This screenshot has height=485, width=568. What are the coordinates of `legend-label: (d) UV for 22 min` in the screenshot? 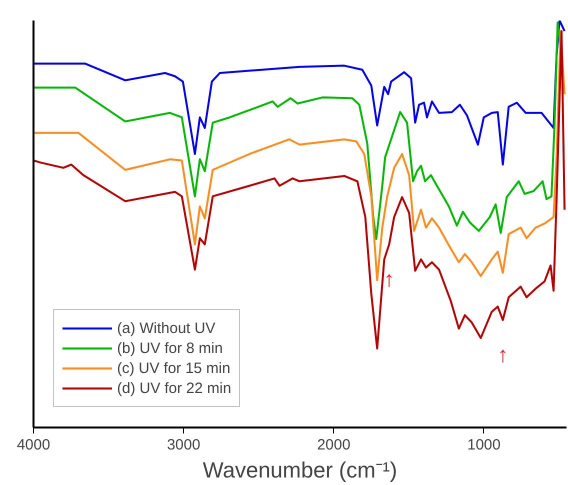 It's located at (174, 388).